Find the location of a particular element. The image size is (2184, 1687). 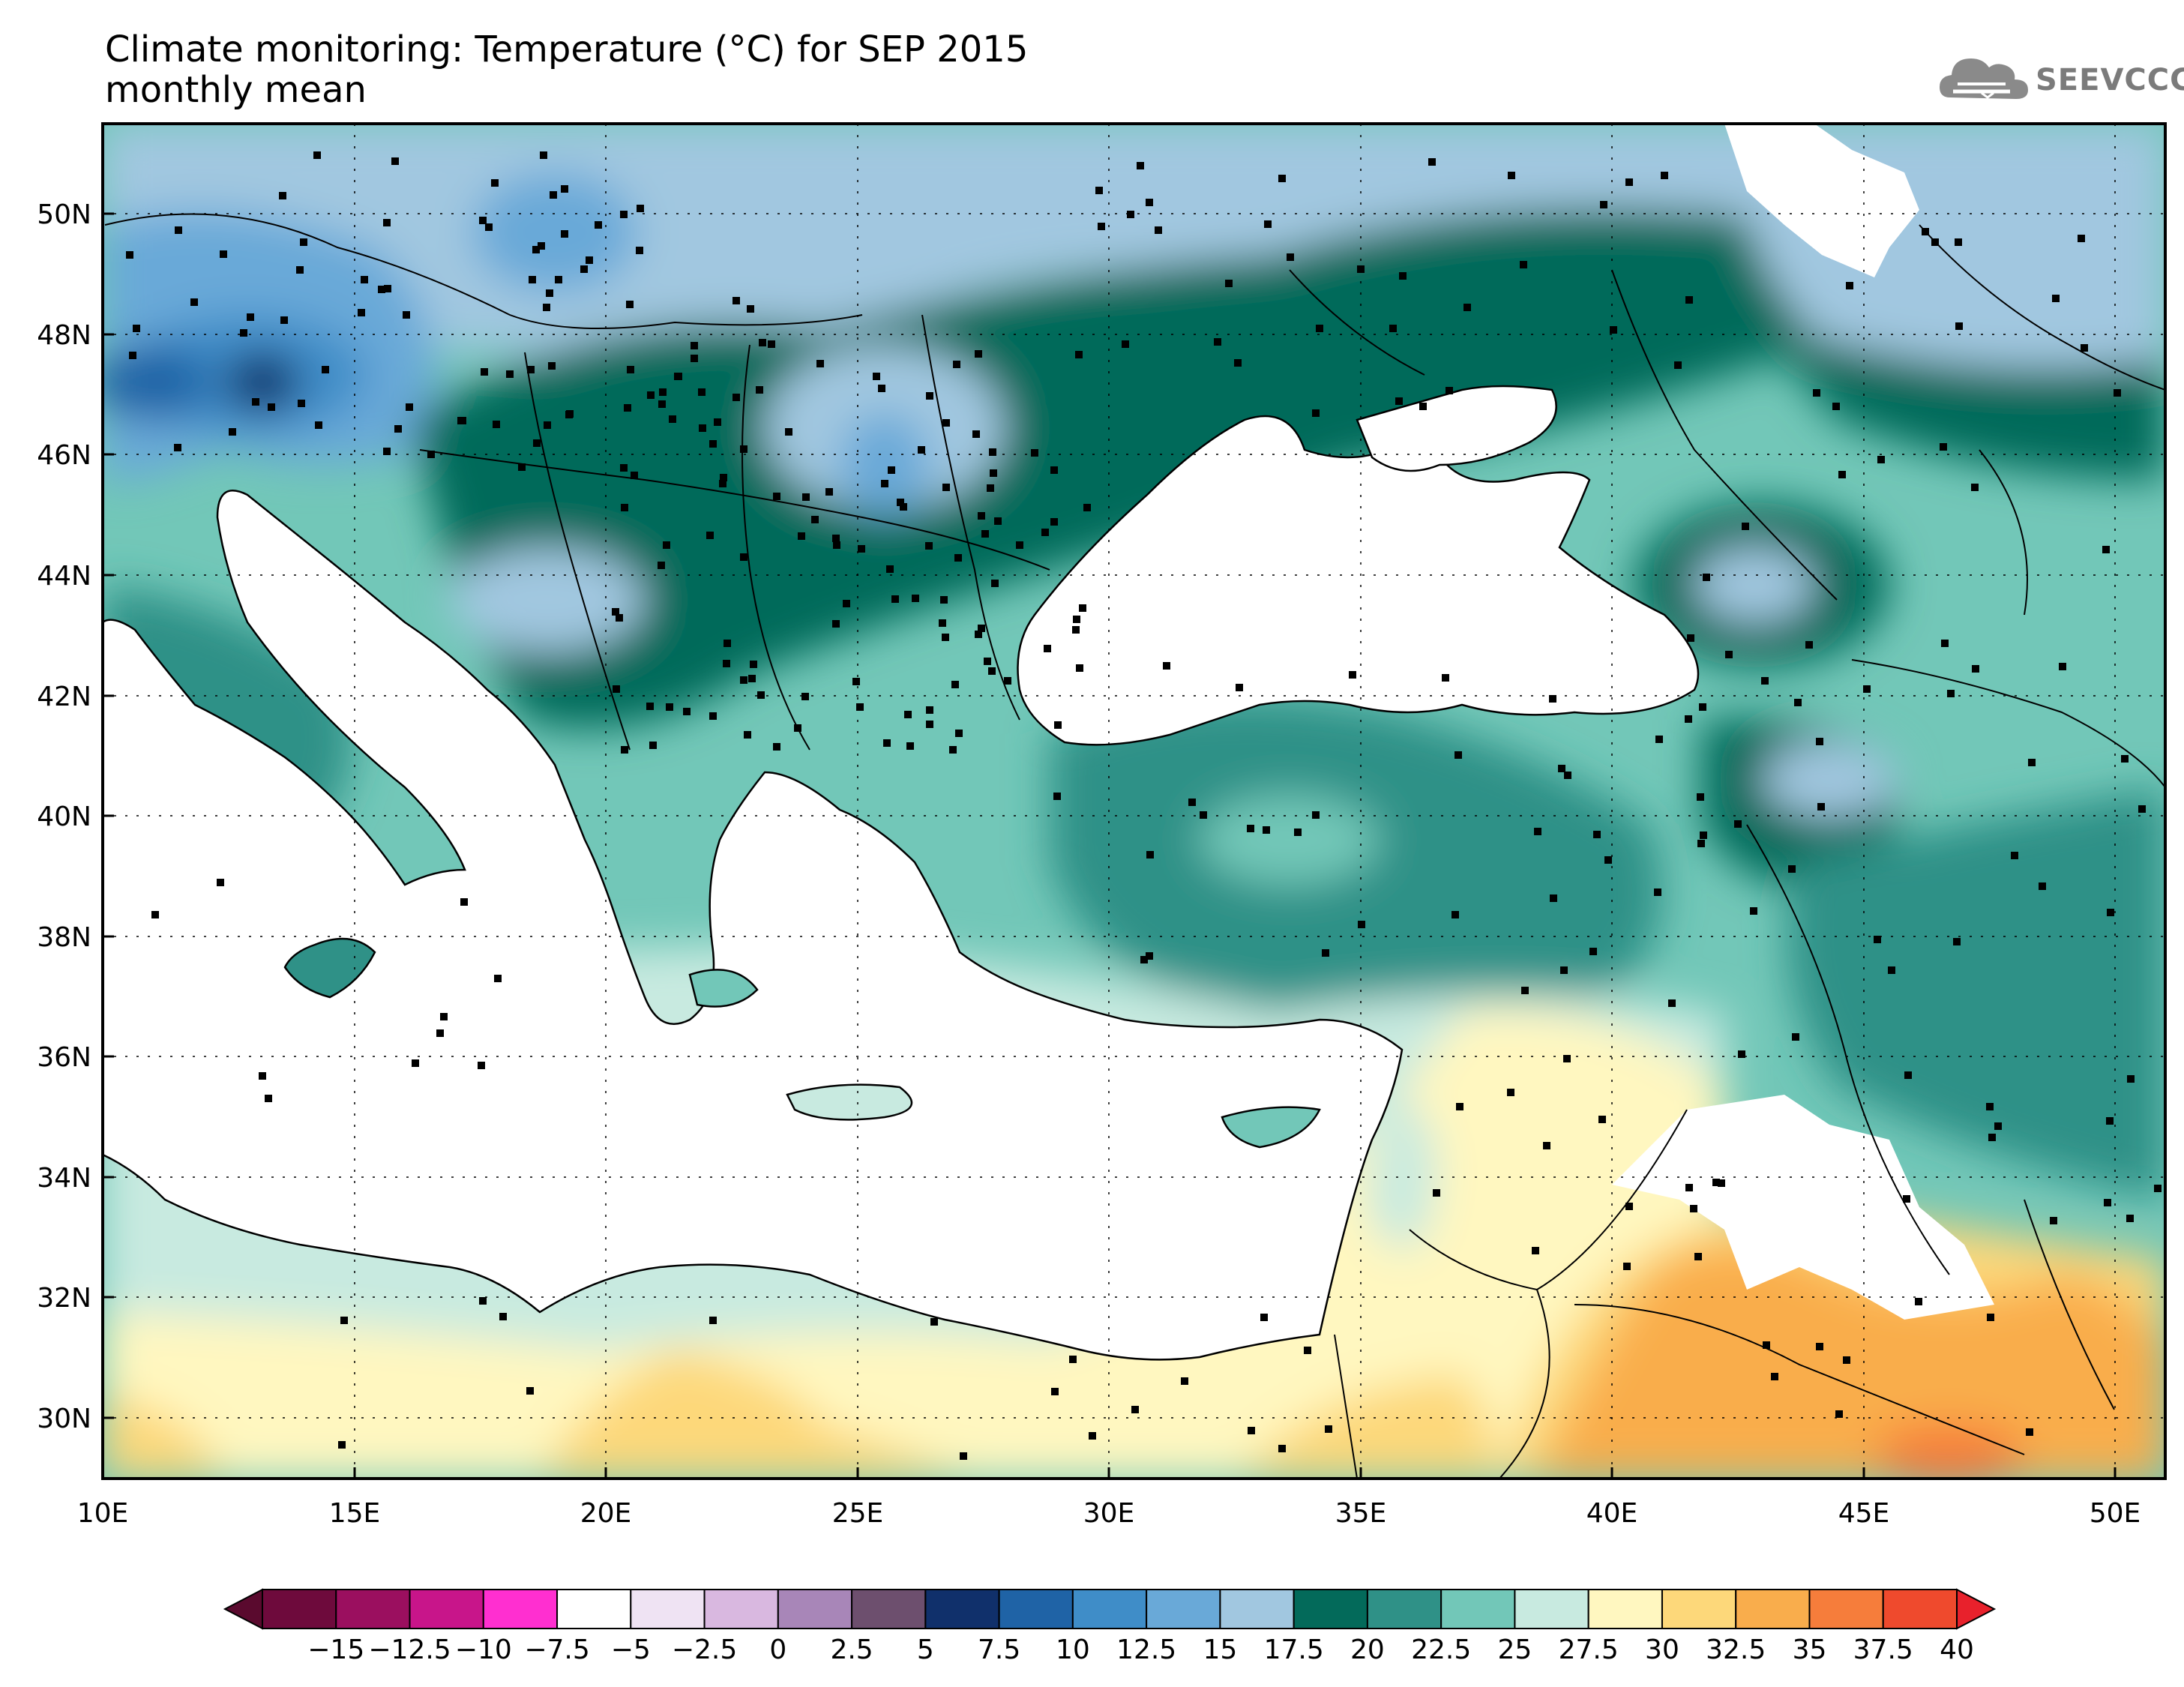

lon-tick-label: 20E is located at coordinates (606, 1513).